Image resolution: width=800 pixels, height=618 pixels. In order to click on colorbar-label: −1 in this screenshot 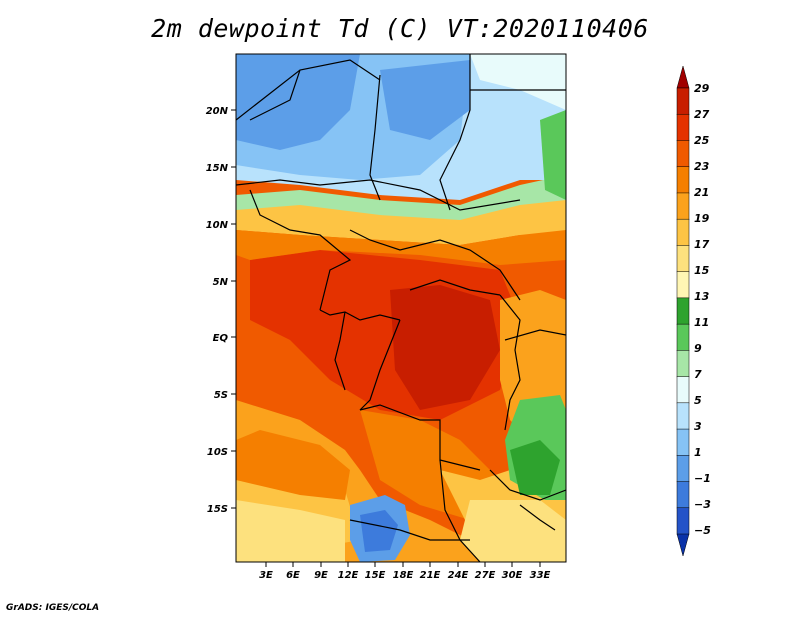, I will do `click(702, 478)`.